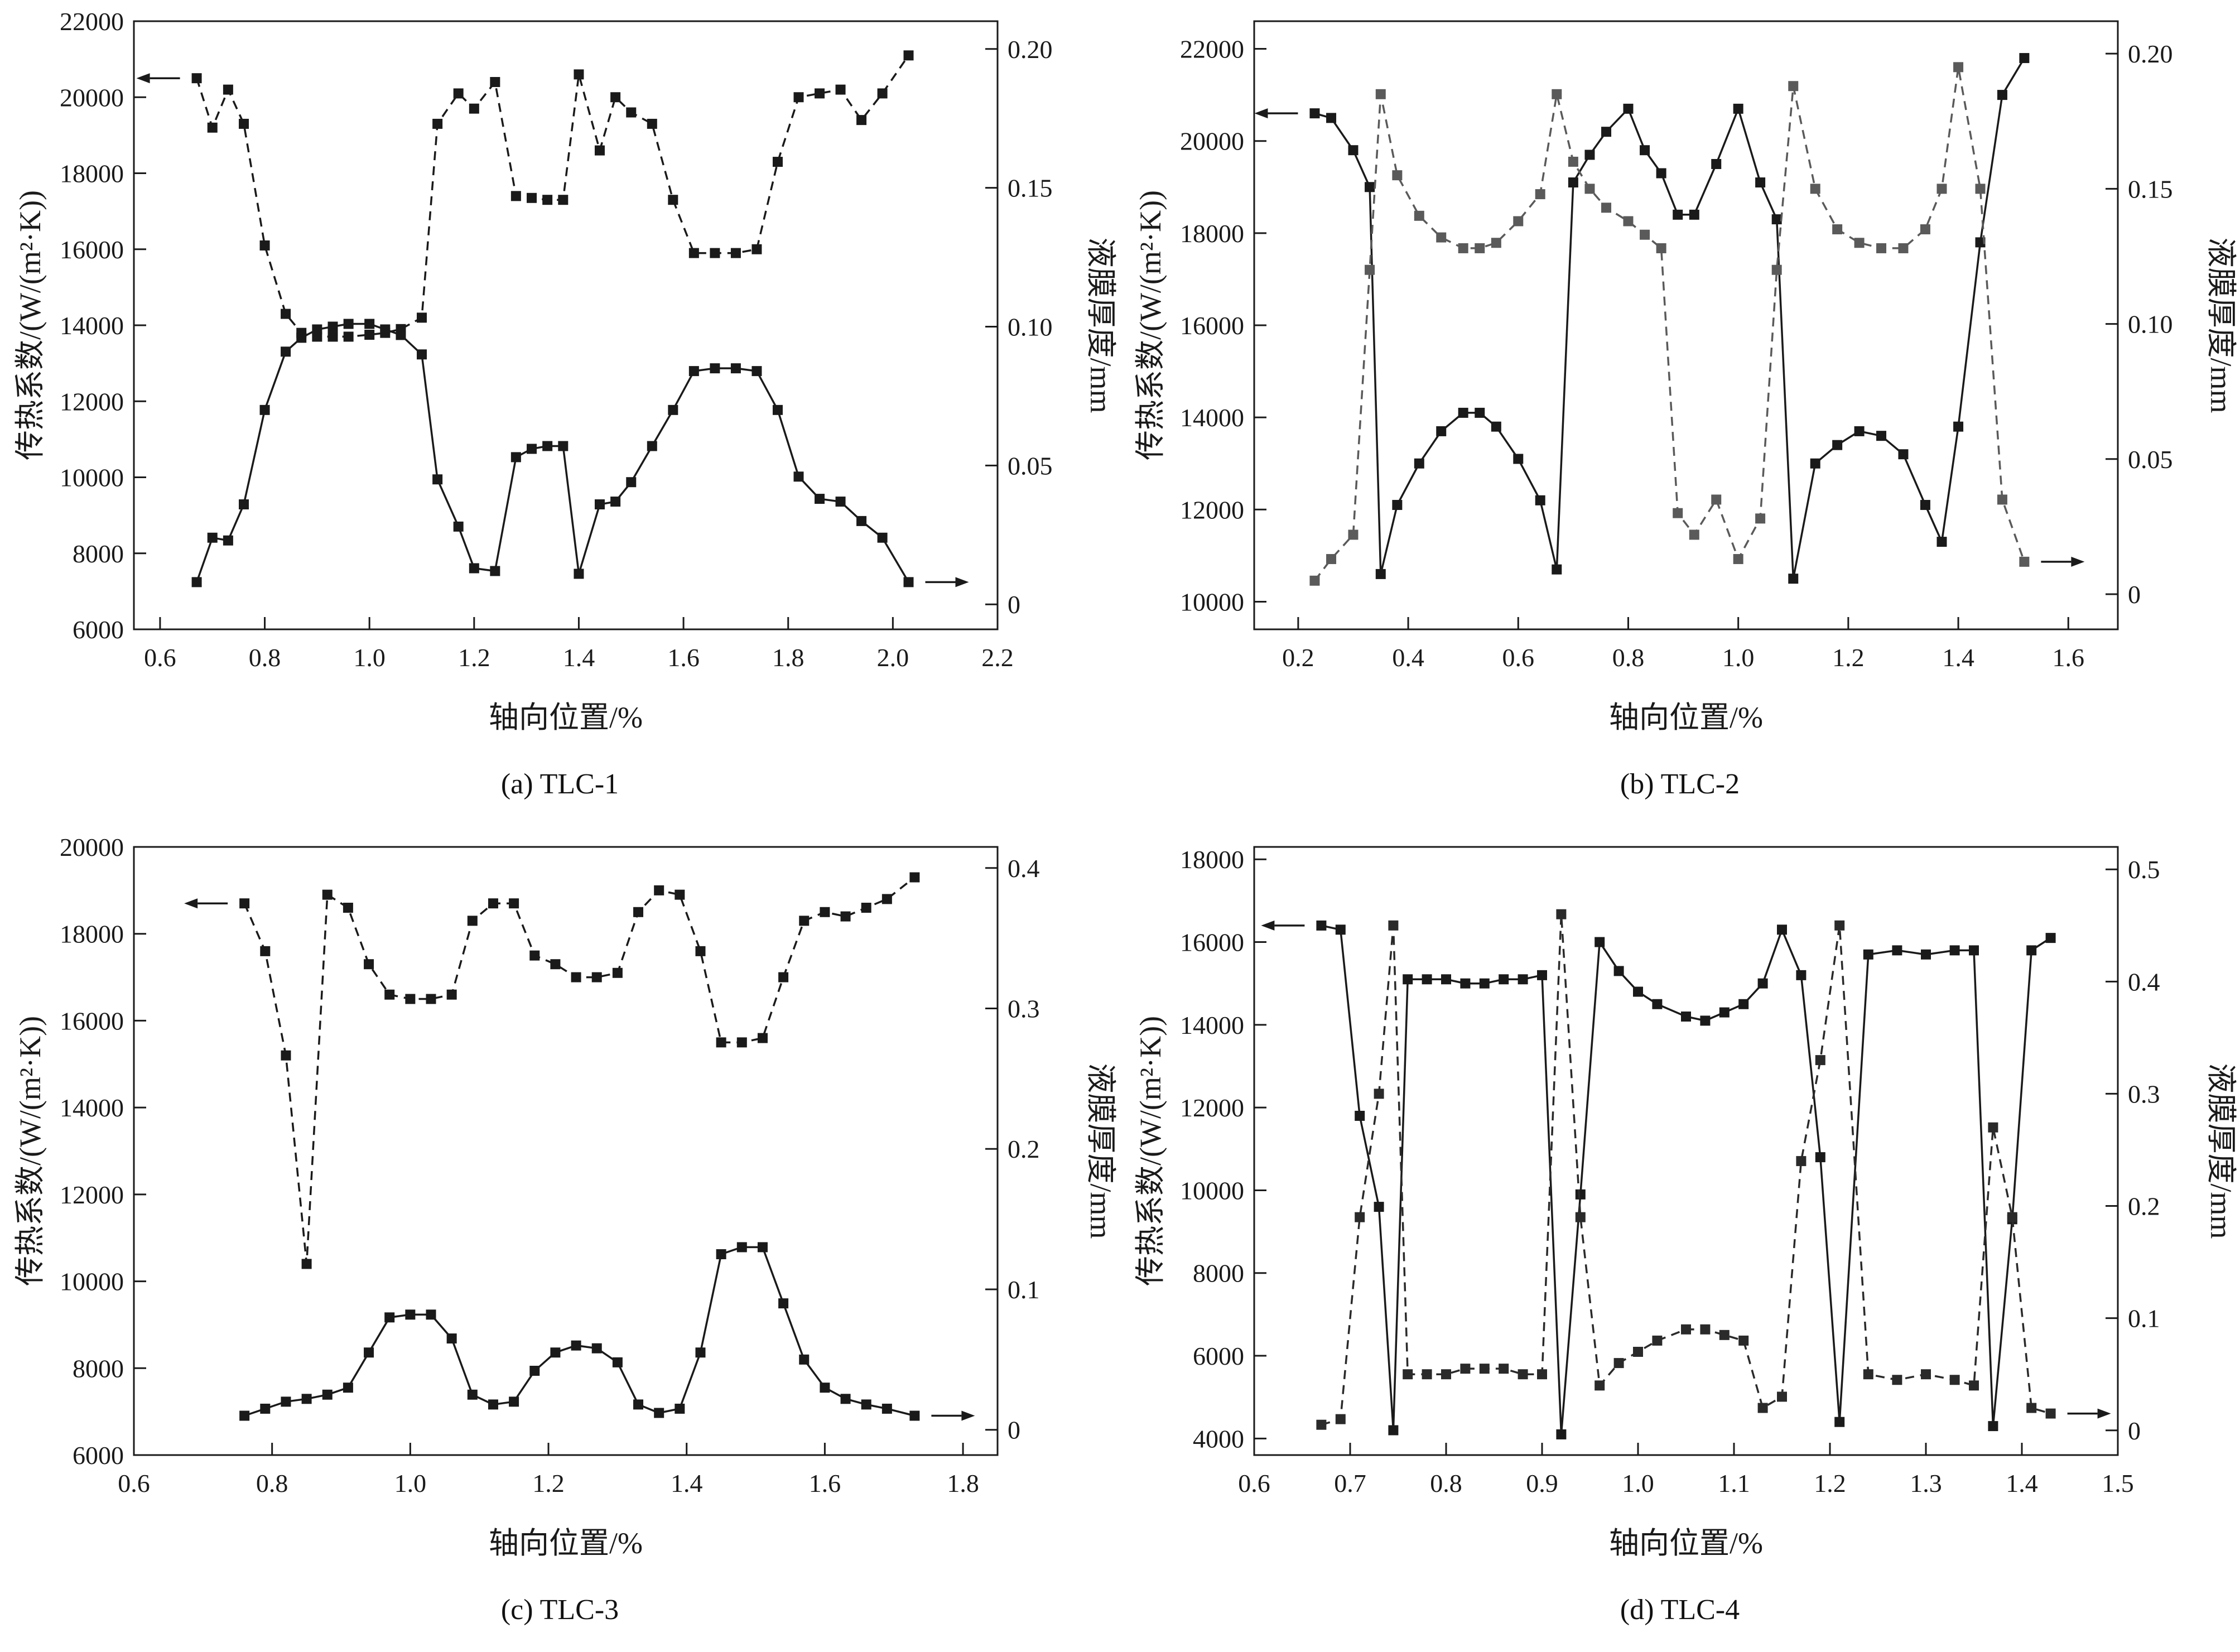 The width and height of the screenshot is (2240, 1652). I want to click on x-tick-label: 0.4, so click(1408, 658).